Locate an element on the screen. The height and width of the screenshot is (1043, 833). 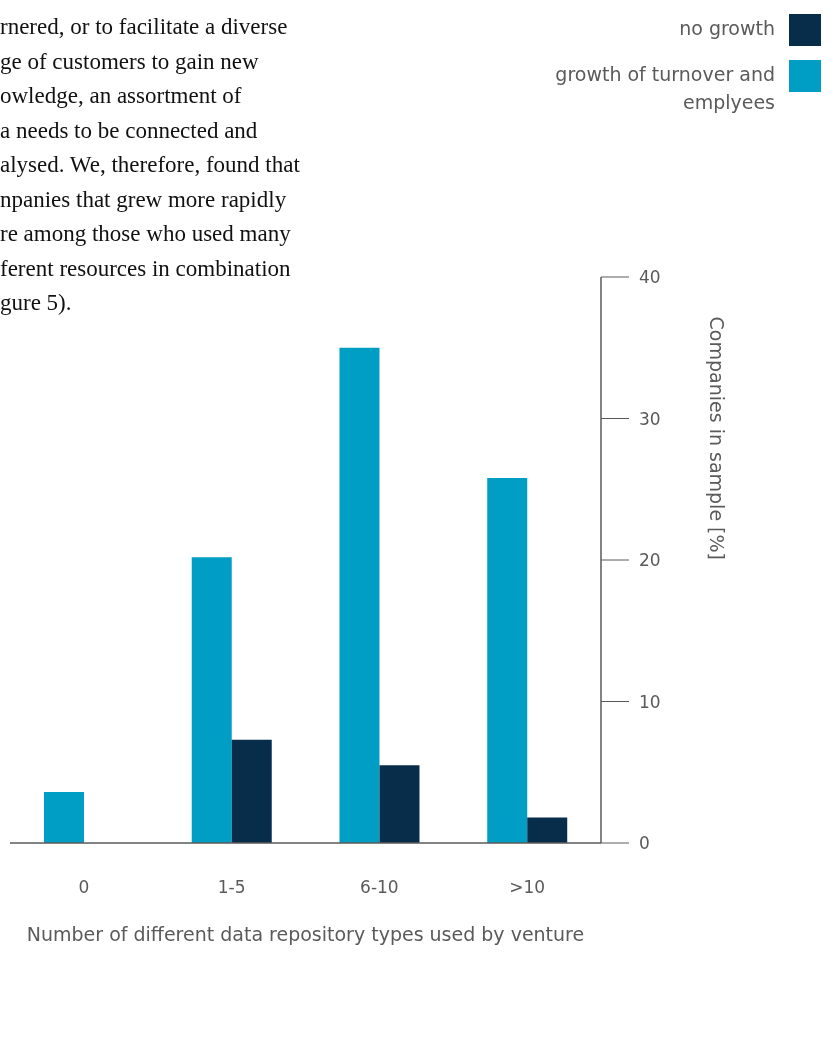
y-tick-label: 30 is located at coordinates (650, 418).